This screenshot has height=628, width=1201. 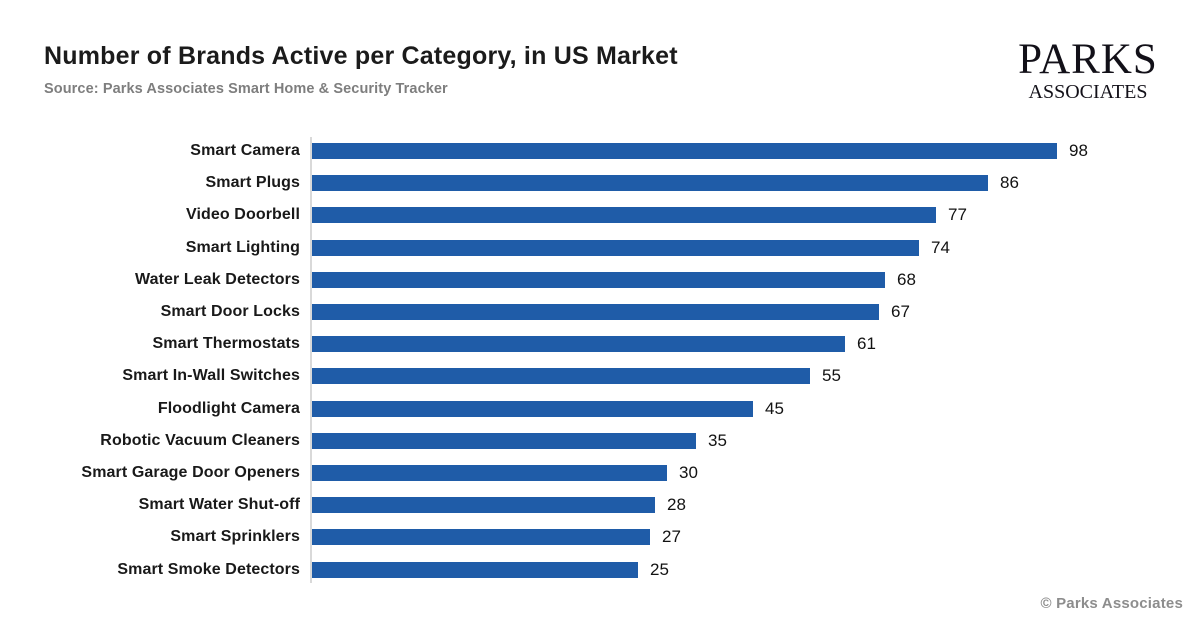 I want to click on parks-associates-logo: PARKS ASSOCIATES, so click(x=1088, y=70).